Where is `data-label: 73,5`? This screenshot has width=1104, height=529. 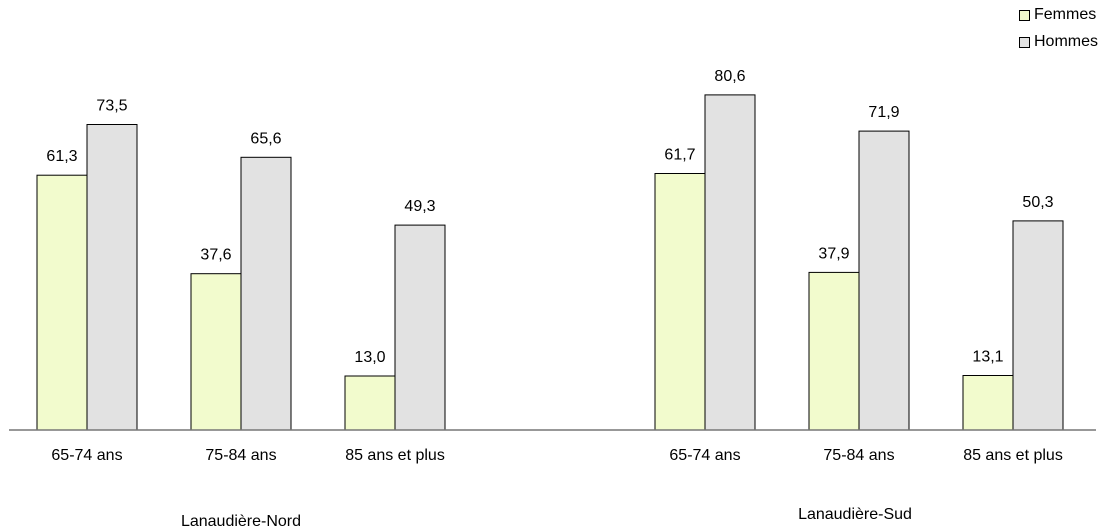
data-label: 73,5 is located at coordinates (111, 106).